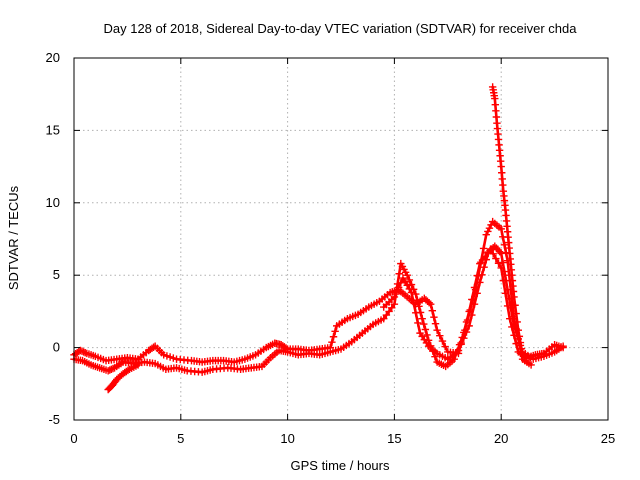 The height and width of the screenshot is (480, 640). I want to click on y-tick-label: 15, so click(53, 129).